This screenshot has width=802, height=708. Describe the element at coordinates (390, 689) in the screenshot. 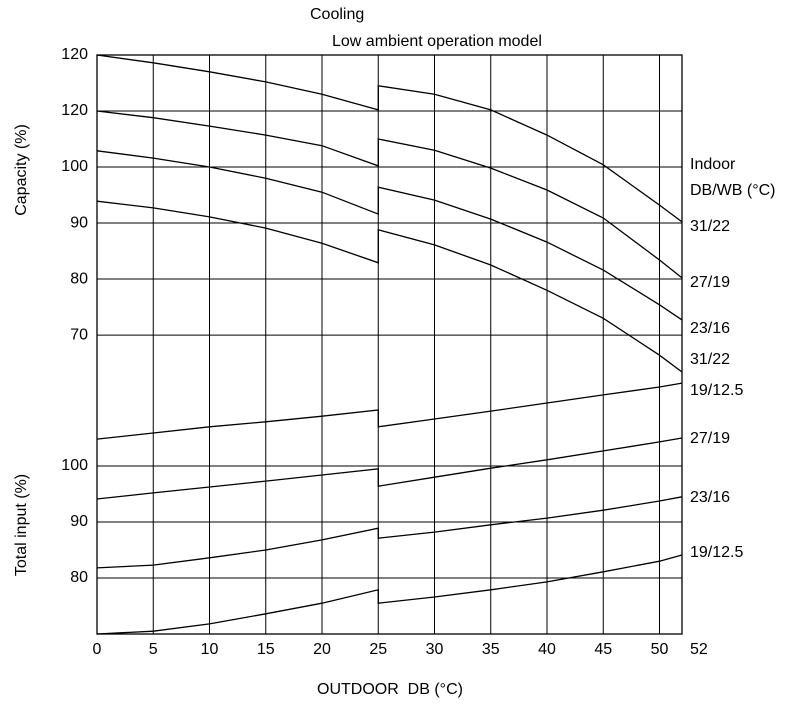

I see `x-axis-label: OUTDOOR DB (°C)` at that location.